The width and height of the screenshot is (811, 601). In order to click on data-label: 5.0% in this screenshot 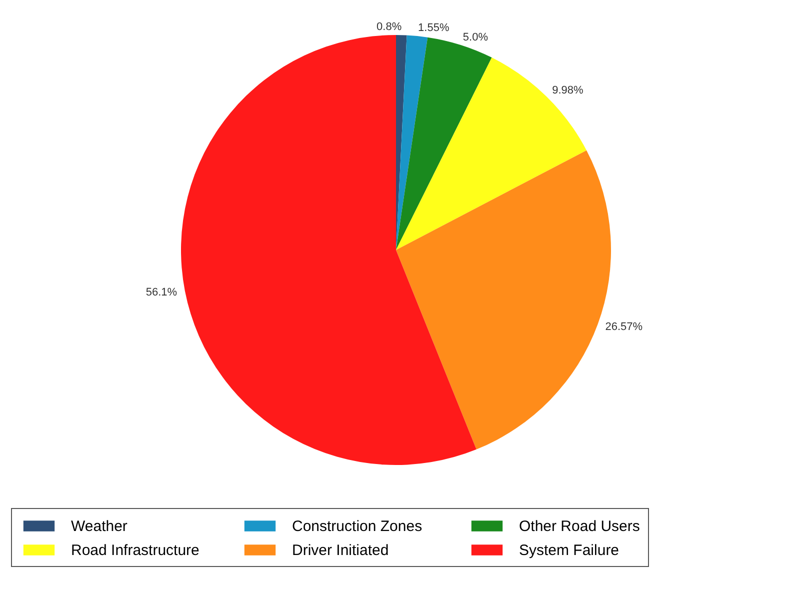, I will do `click(475, 37)`.